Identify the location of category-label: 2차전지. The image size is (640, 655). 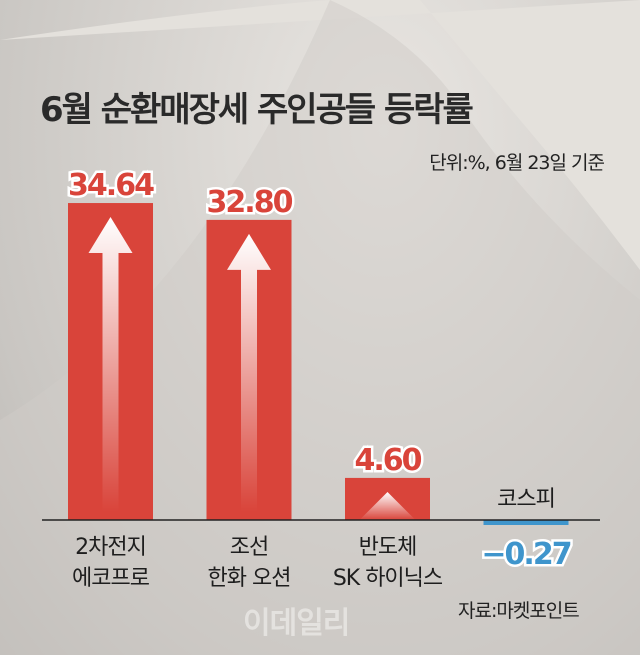
(110, 547).